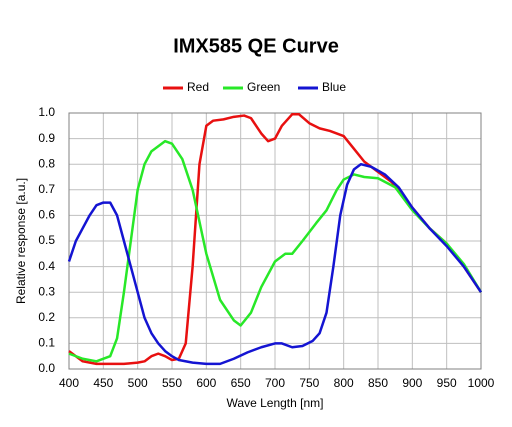 Image resolution: width=512 pixels, height=427 pixels. I want to click on y-tick-label: 0.5, so click(46, 240).